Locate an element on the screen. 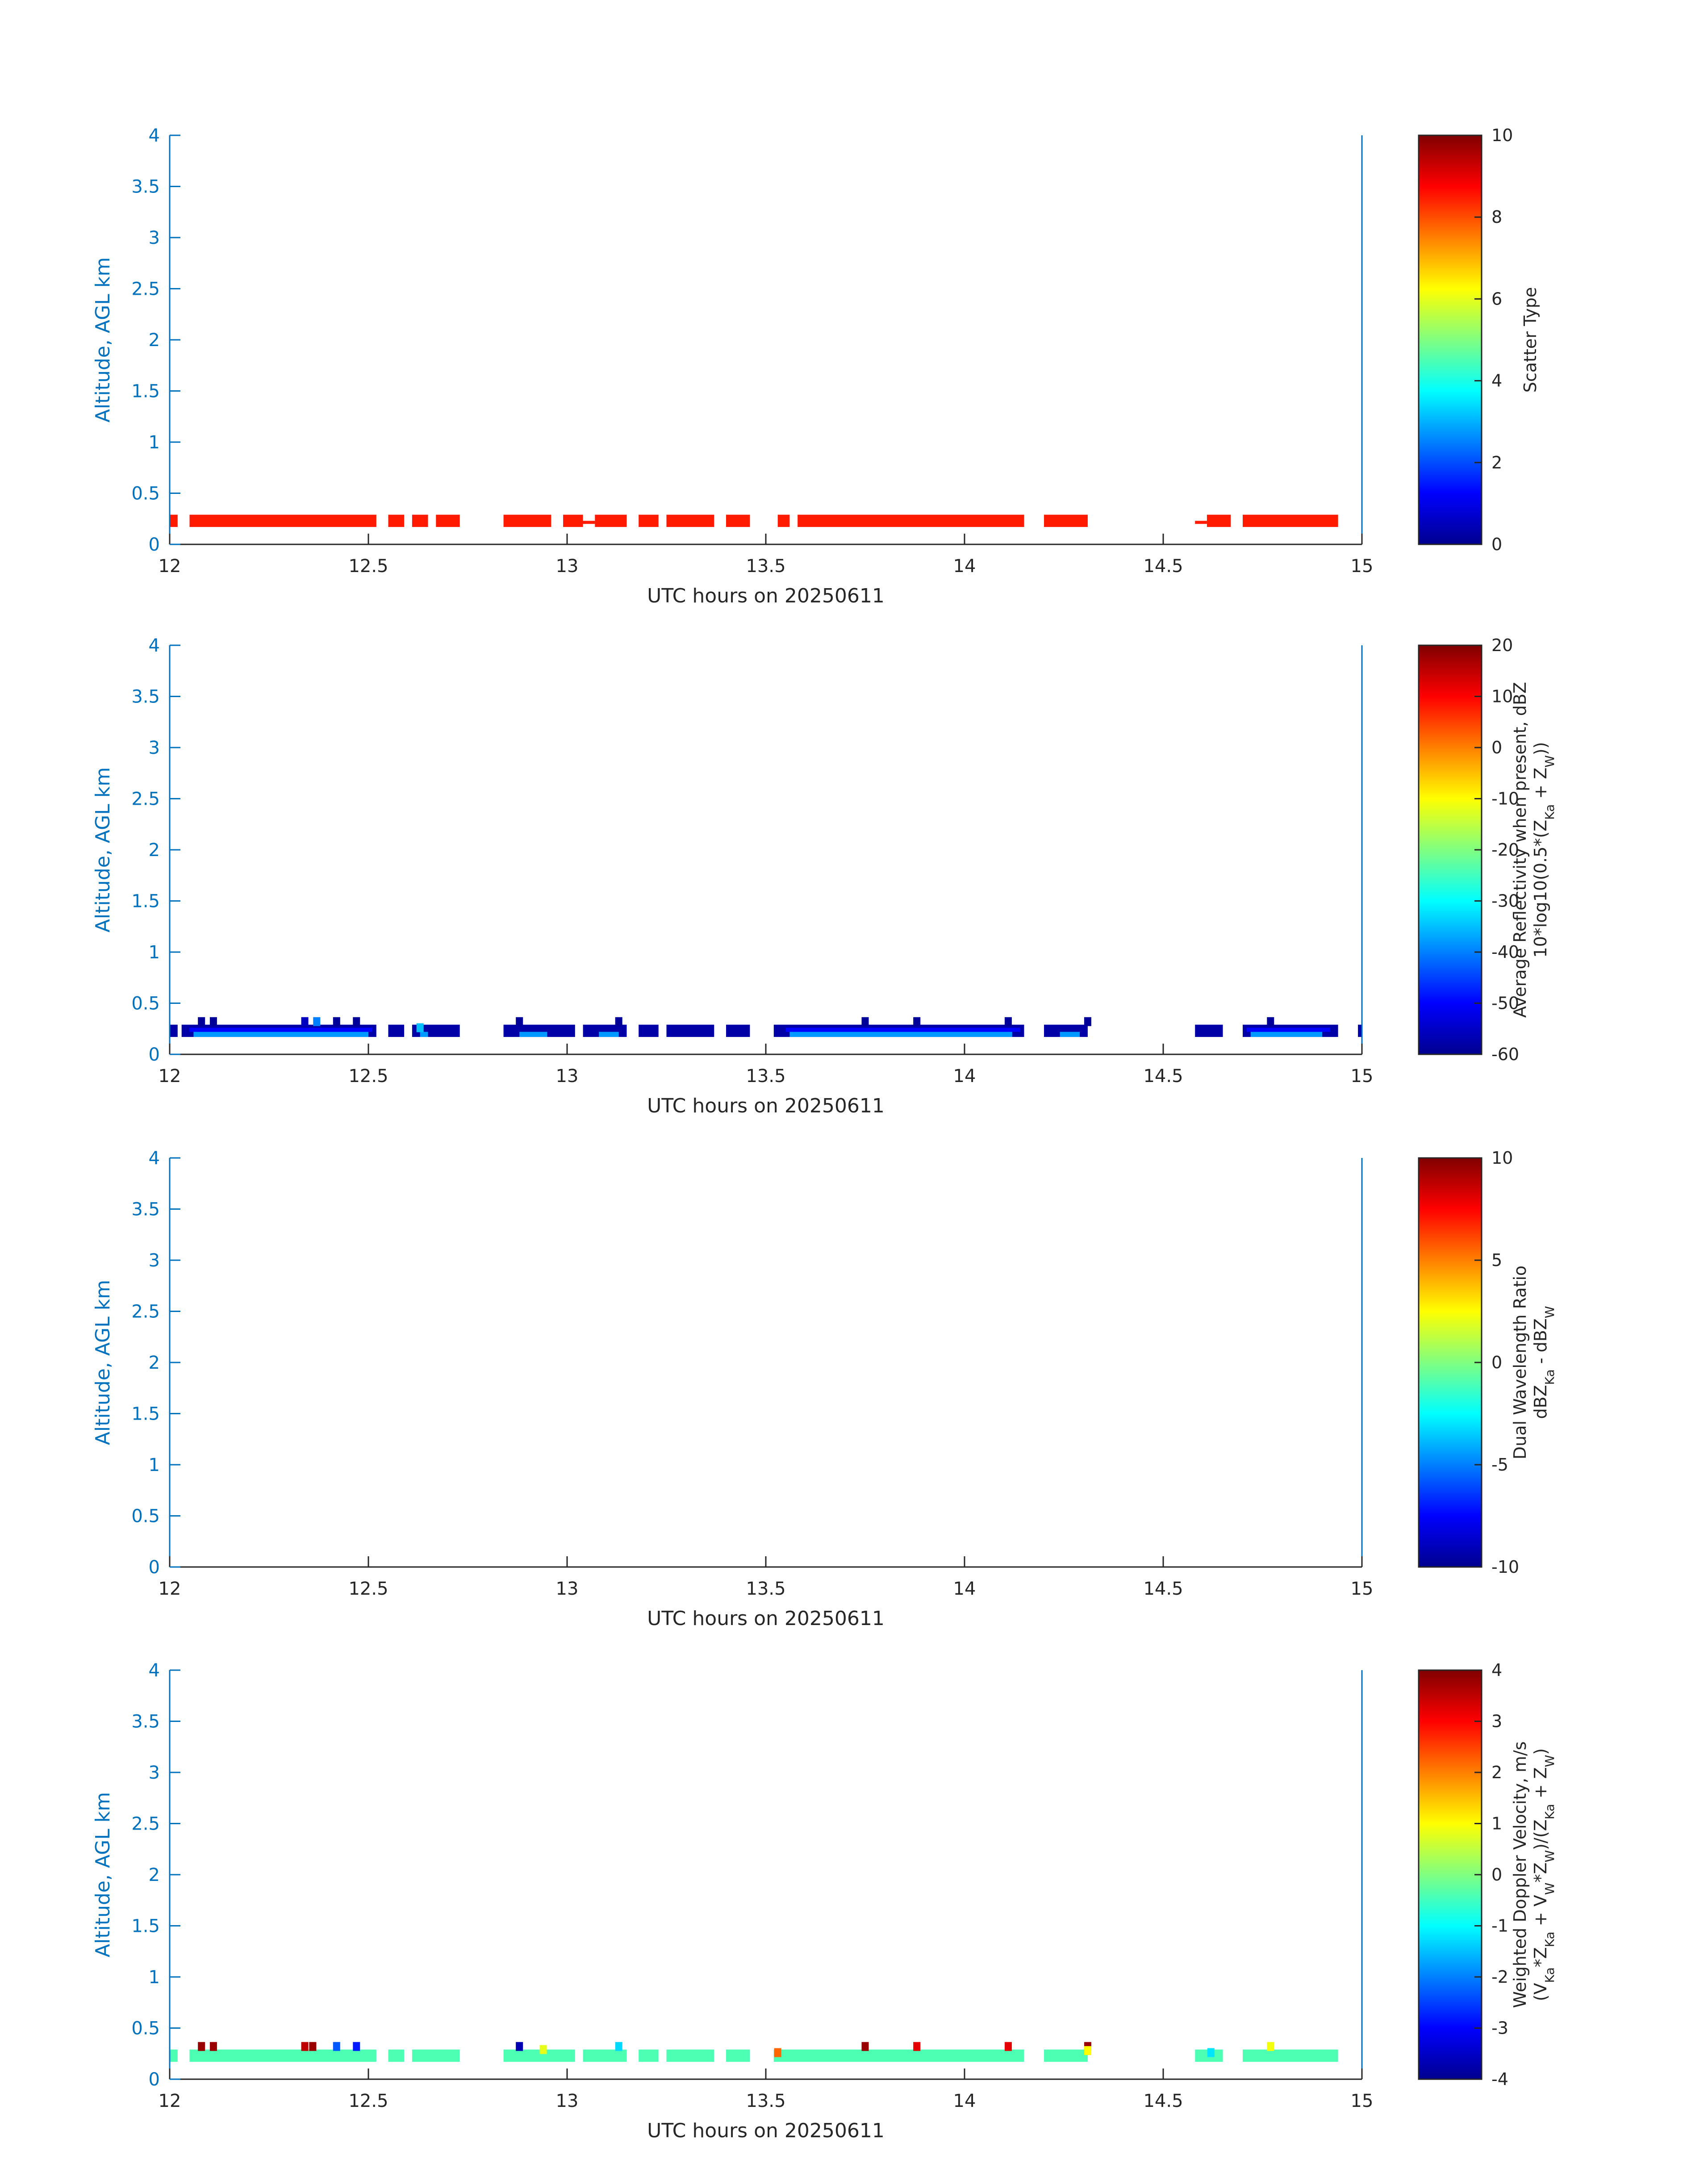  colorbar-tick-label: 1 is located at coordinates (1496, 1824).